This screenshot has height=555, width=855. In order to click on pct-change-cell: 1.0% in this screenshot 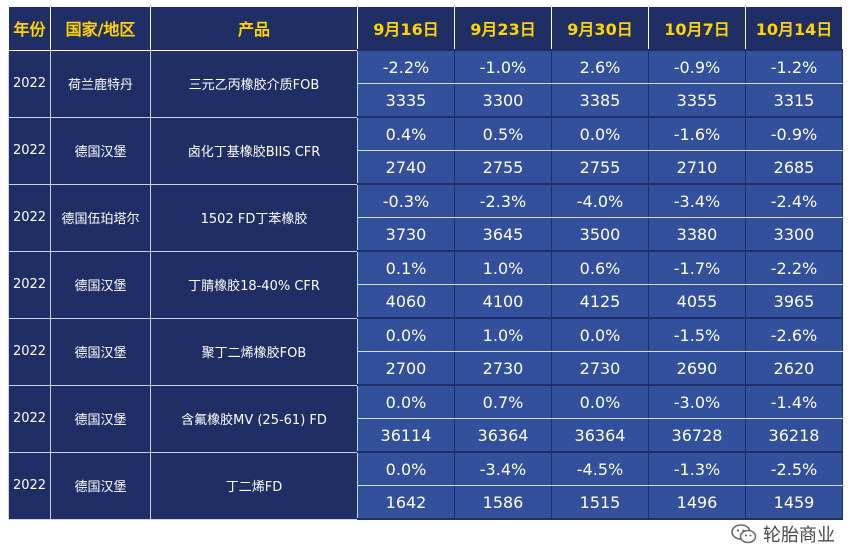, I will do `click(503, 334)`.